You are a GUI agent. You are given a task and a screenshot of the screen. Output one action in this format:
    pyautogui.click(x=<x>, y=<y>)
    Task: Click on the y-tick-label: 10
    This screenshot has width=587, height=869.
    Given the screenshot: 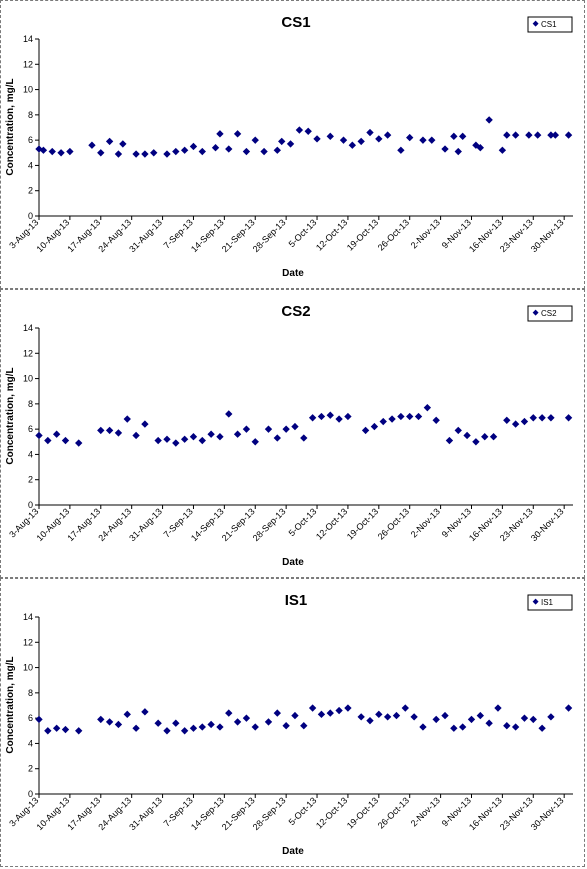 What is the action you would take?
    pyautogui.click(x=28, y=668)
    